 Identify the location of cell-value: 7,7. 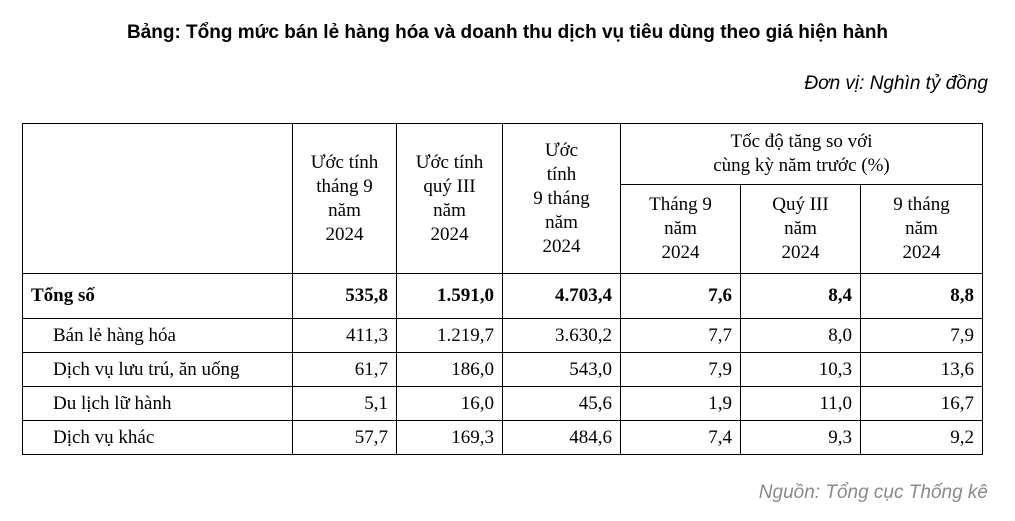
(680, 335).